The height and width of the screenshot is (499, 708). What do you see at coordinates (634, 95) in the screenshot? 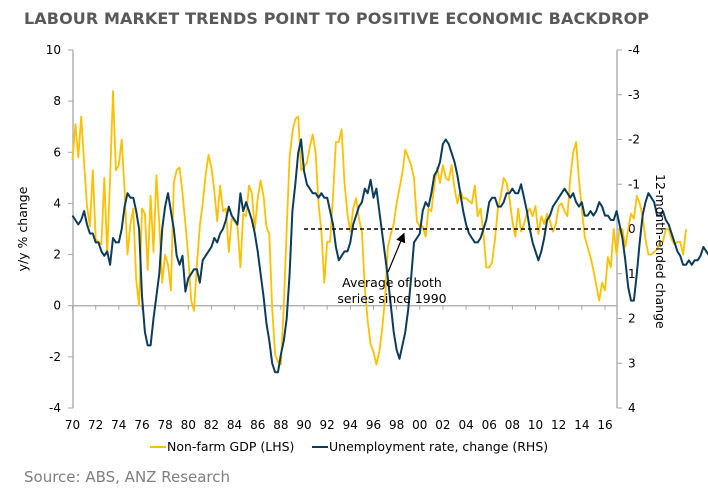
I see `y2-tick-label: -3` at bounding box center [634, 95].